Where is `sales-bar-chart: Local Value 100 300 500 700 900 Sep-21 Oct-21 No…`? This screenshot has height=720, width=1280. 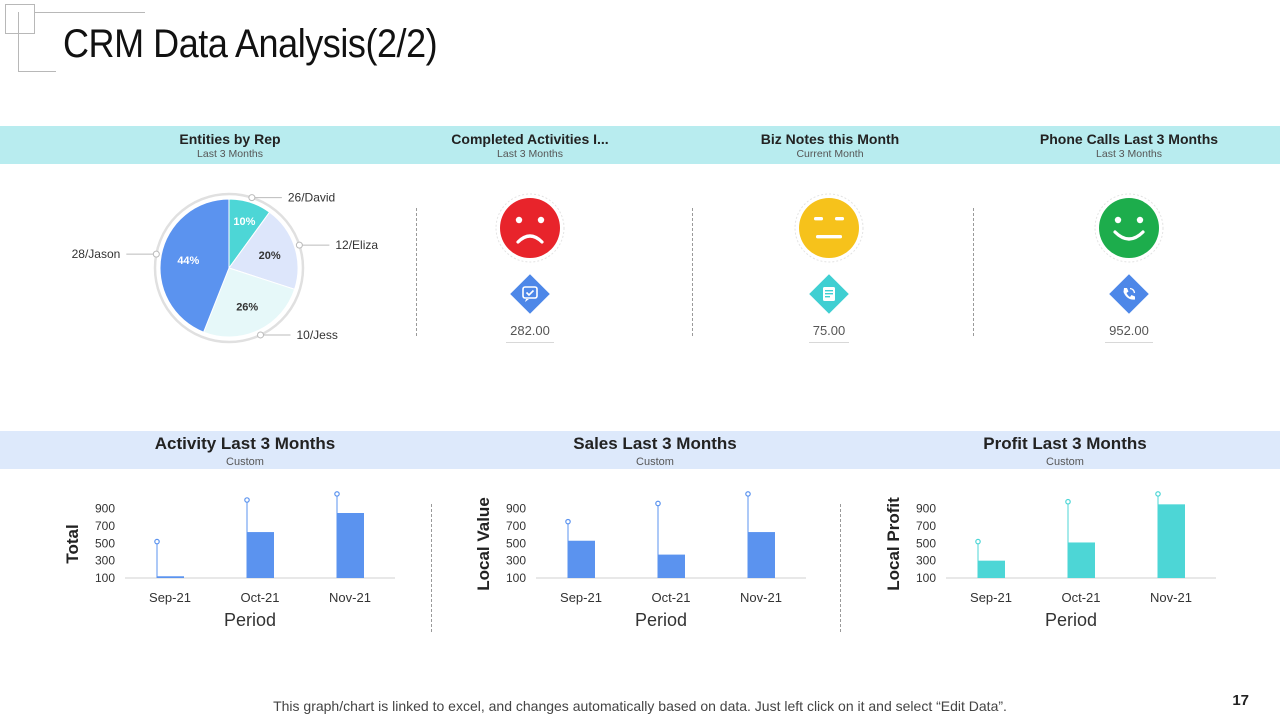
sales-bar-chart: Local Value 100 300 500 700 900 Sep-21 Oct-21 No… is located at coordinates (651, 563).